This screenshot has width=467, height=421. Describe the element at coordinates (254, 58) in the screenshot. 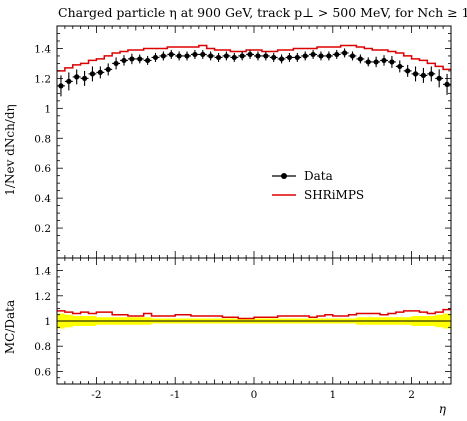

I see `series-shrimps-step` at that location.